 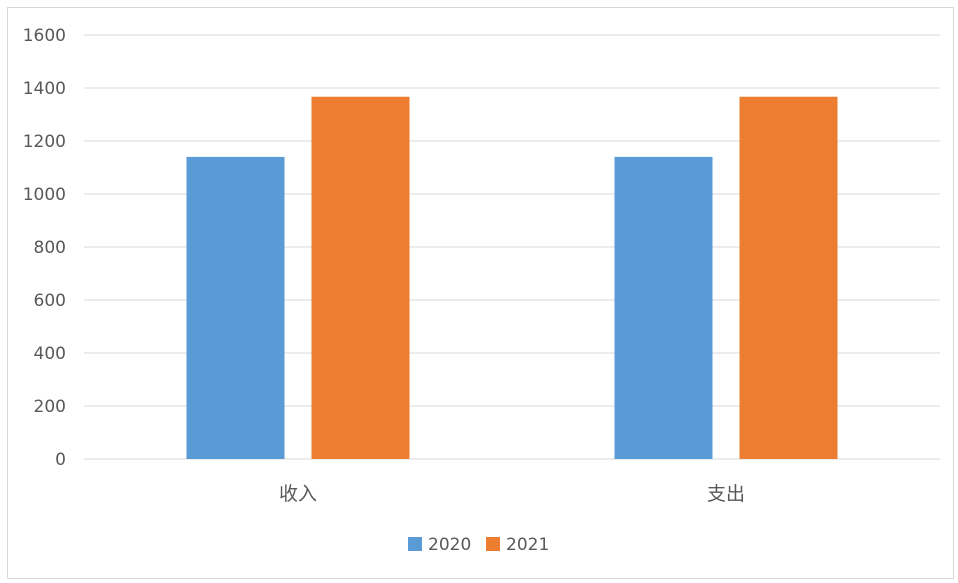 What do you see at coordinates (60, 460) in the screenshot?
I see `y-tick-label: 0` at bounding box center [60, 460].